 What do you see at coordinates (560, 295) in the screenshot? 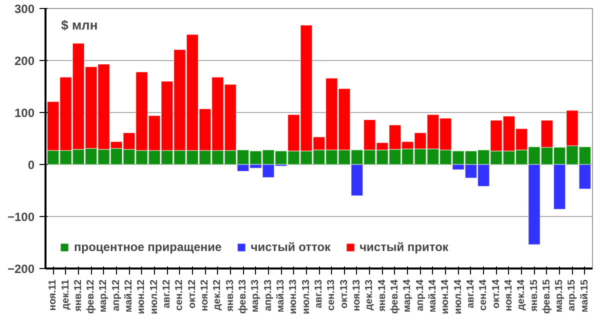
I see `x-tick-label: мар.15` at bounding box center [560, 295].